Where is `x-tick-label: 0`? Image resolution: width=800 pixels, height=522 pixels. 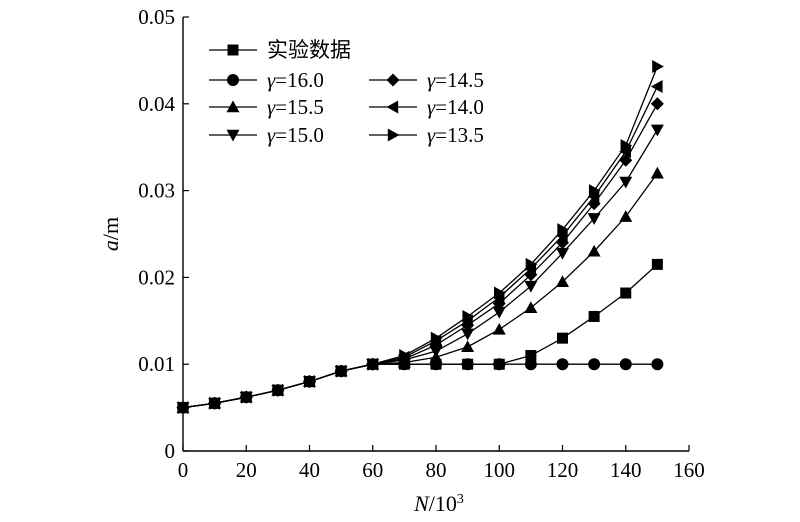 x-tick-label: 0 is located at coordinates (183, 470).